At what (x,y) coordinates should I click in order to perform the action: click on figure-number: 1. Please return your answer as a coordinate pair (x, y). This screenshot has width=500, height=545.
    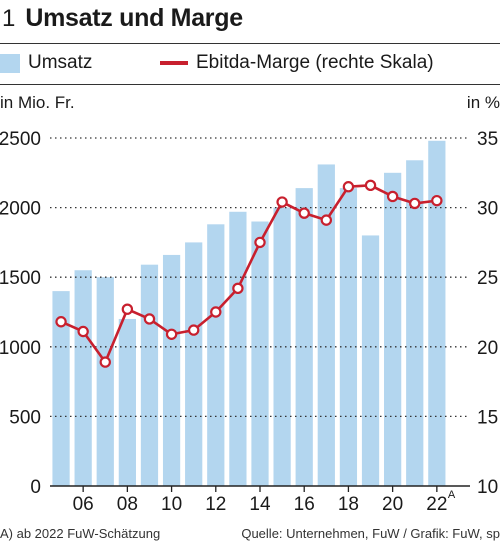
    Looking at the image, I should click on (9, 18).